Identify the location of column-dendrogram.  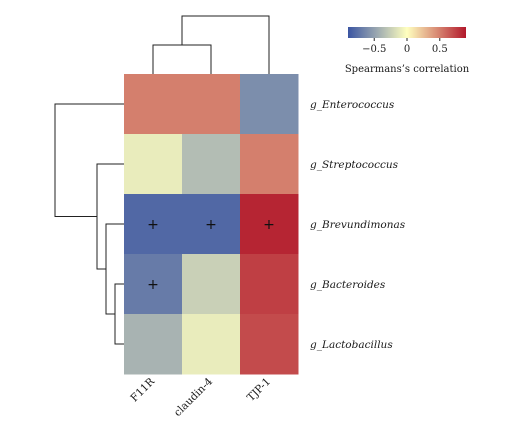
(211, 44).